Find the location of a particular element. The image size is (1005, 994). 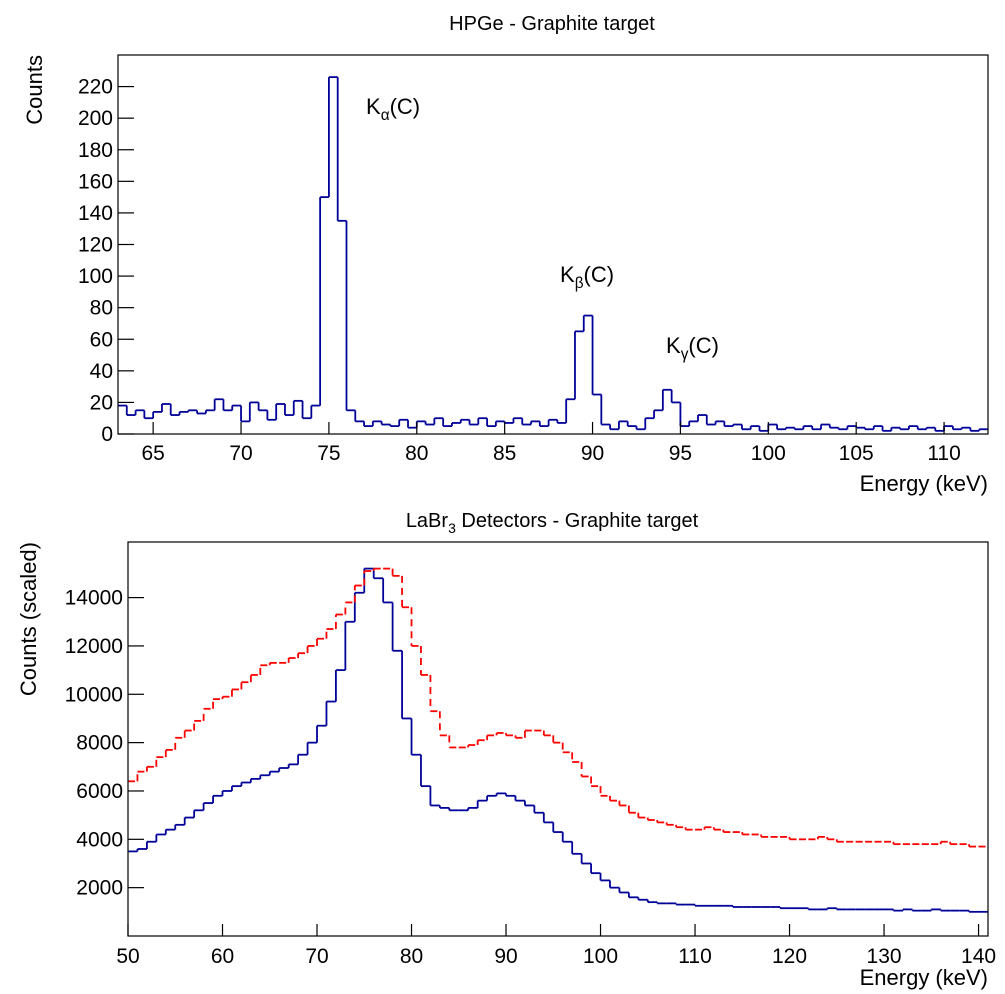

y-tick-label: 20 is located at coordinates (101, 402).